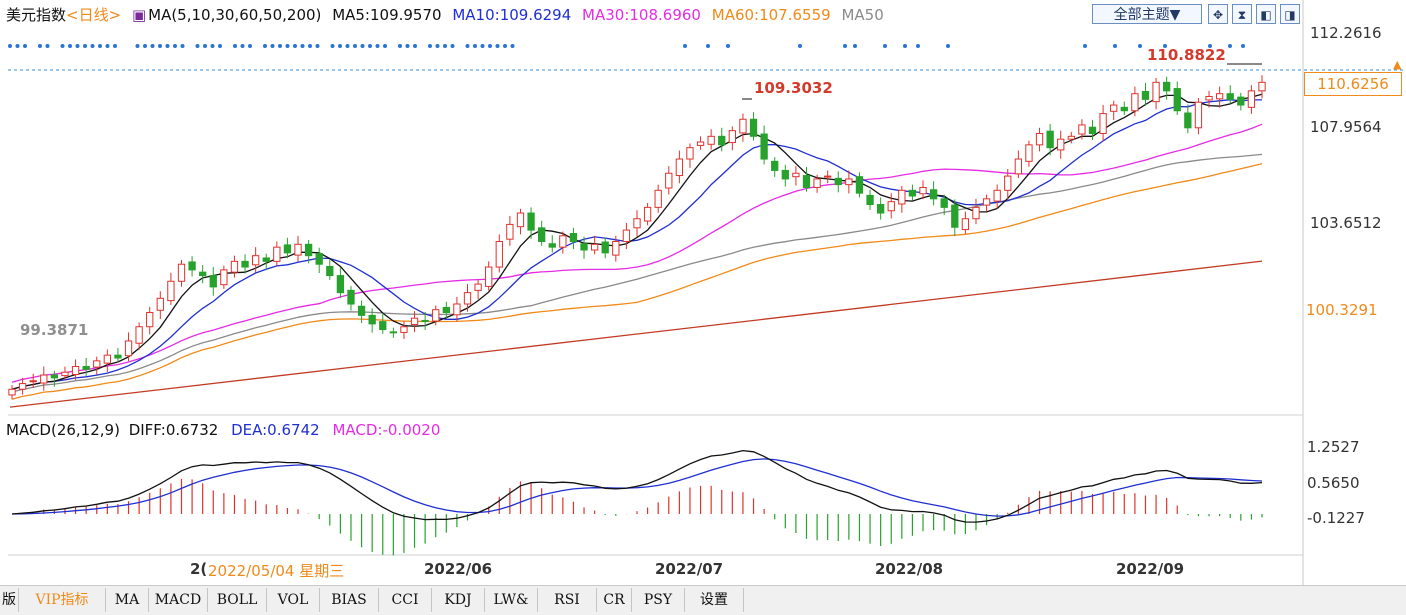 The image size is (1406, 615). What do you see at coordinates (276, 570) in the screenshot?
I see `cursor-date-label: 2022/05/04 星期三` at bounding box center [276, 570].